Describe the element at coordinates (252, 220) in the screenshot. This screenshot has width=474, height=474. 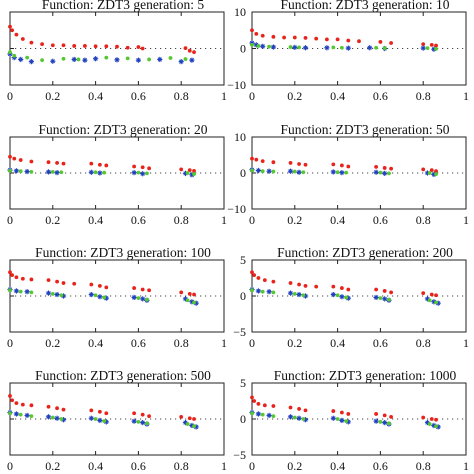
I see `x-tick-label: 0` at that location.